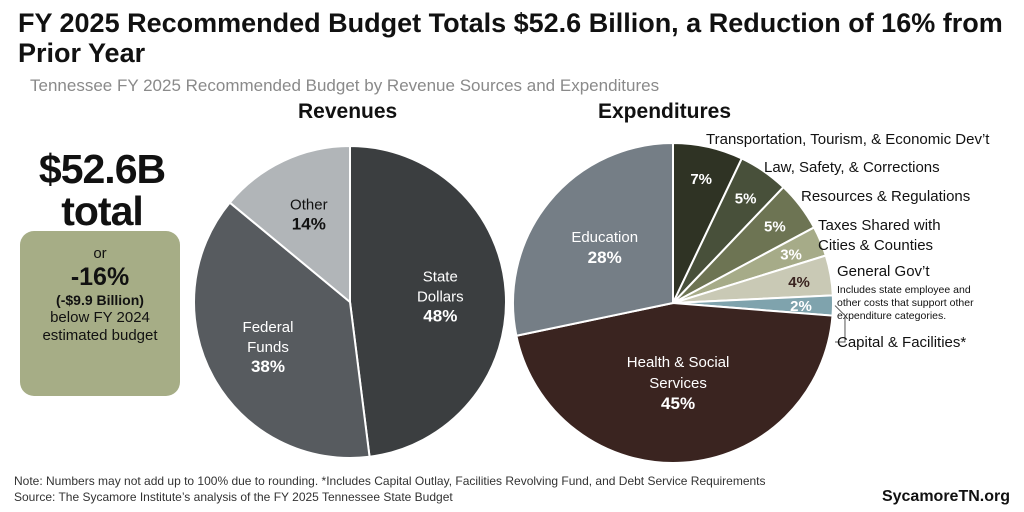  I want to click on change-amount: (-$9.9 Billion), so click(100, 300).